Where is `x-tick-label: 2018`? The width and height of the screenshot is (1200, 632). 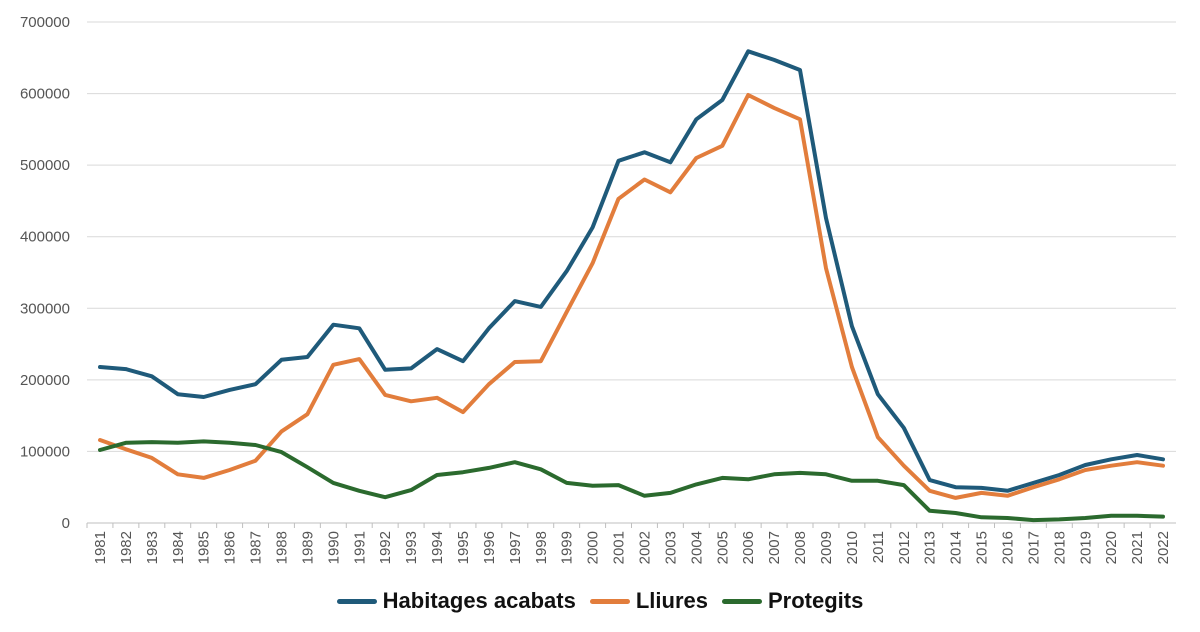
x-tick-label: 2018 is located at coordinates (1059, 547).